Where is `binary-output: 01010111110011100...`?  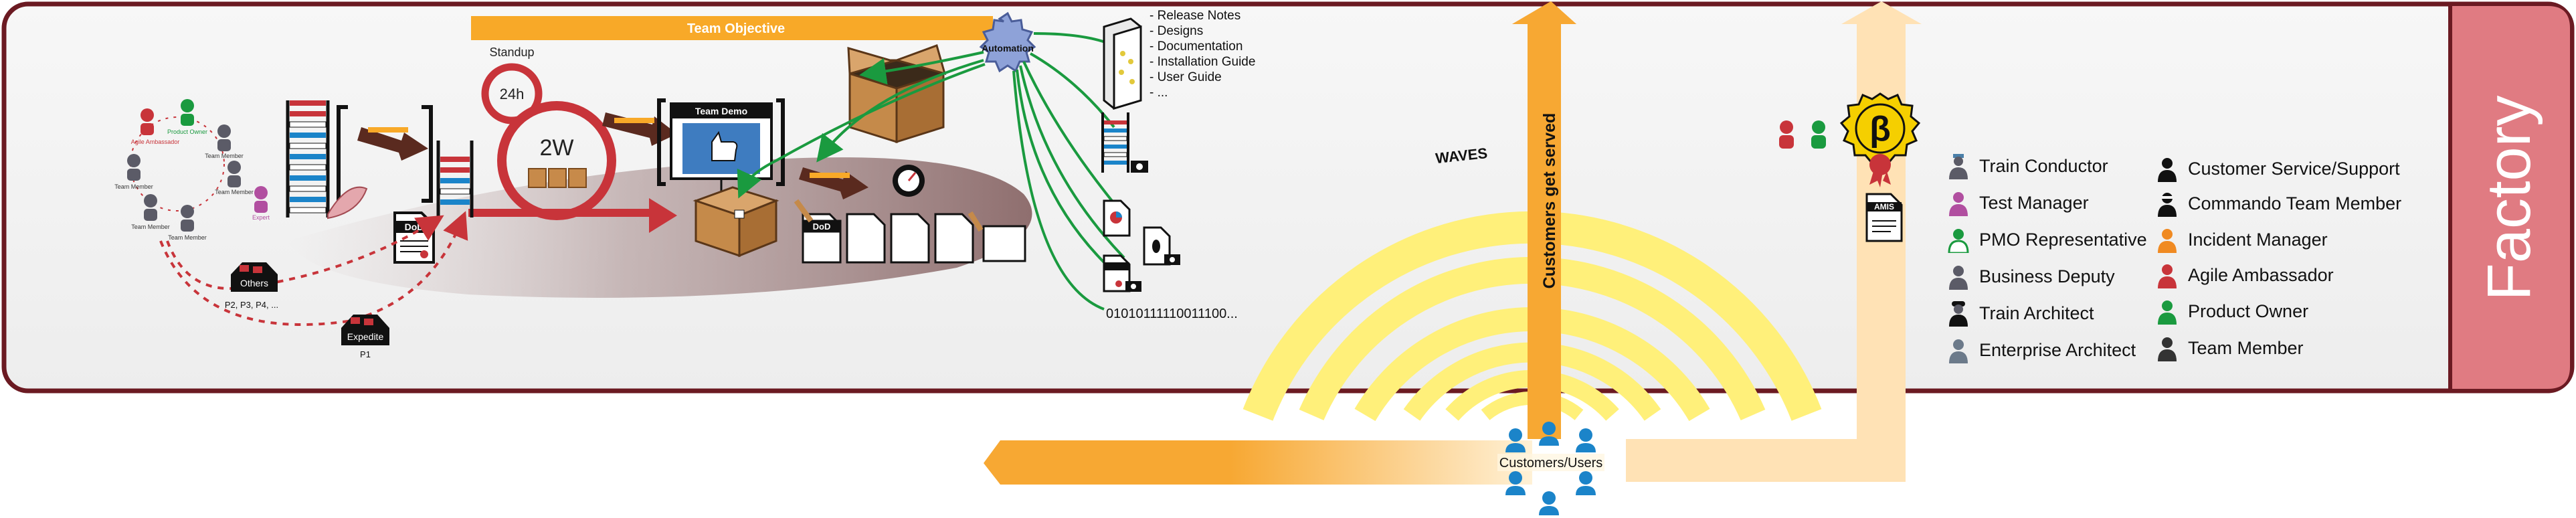
binary-output: 01010111110011100... is located at coordinates (1172, 314).